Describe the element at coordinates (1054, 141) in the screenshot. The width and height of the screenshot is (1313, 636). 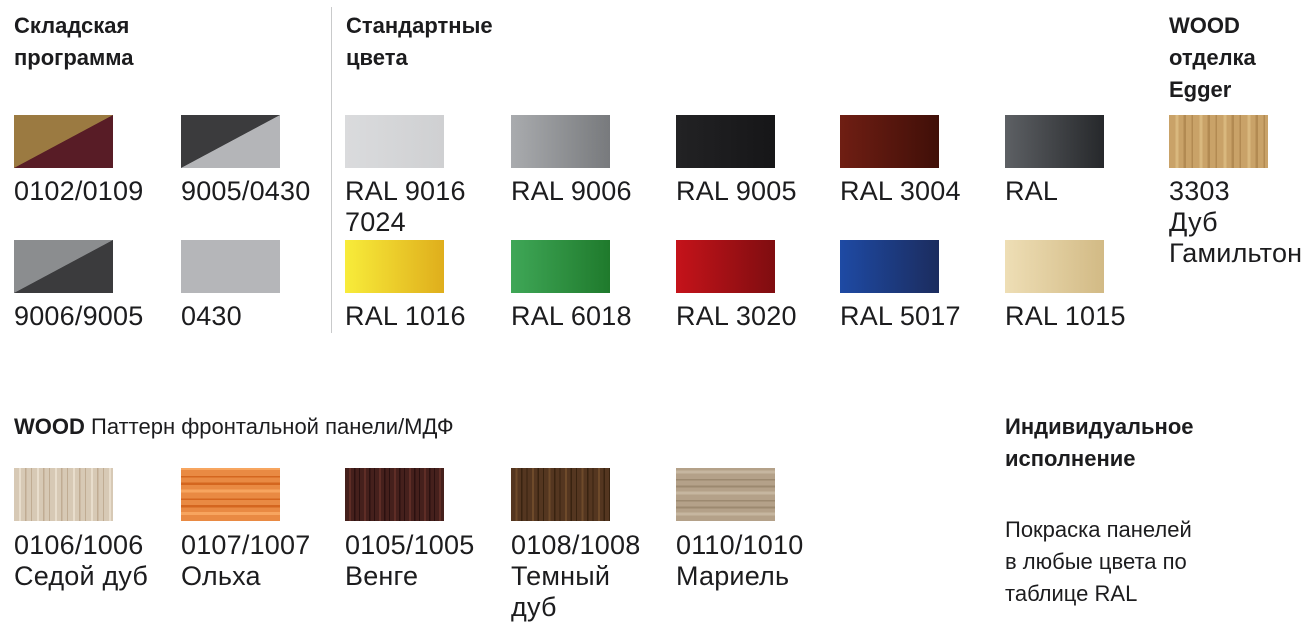
I see `swatch-ral` at that location.